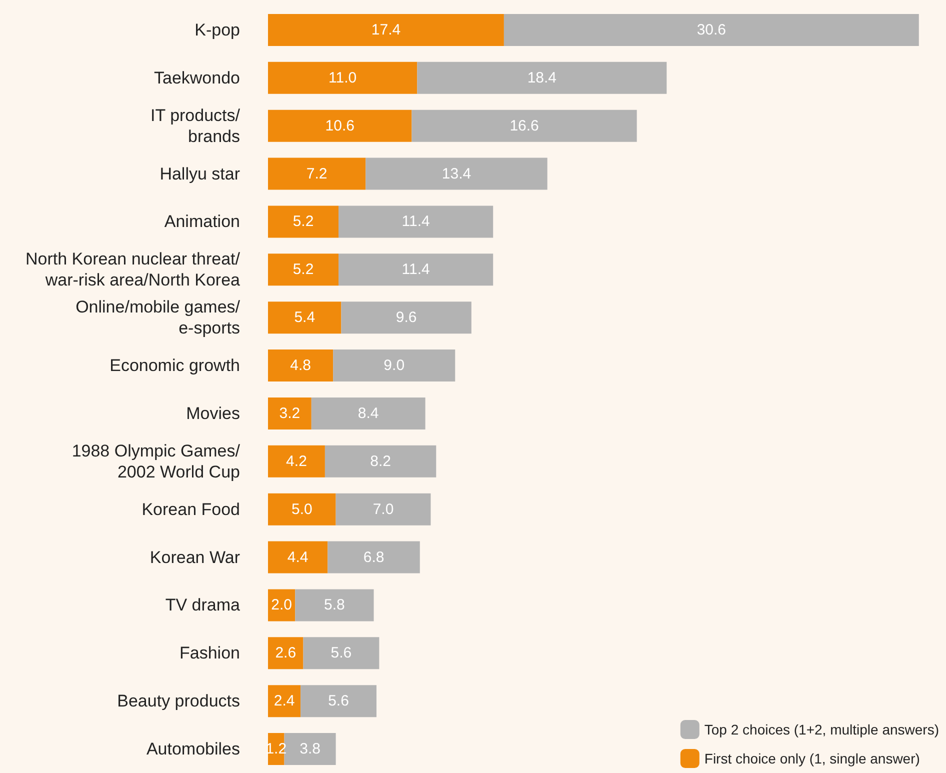  I want to click on data-label: 3.8, so click(310, 749).